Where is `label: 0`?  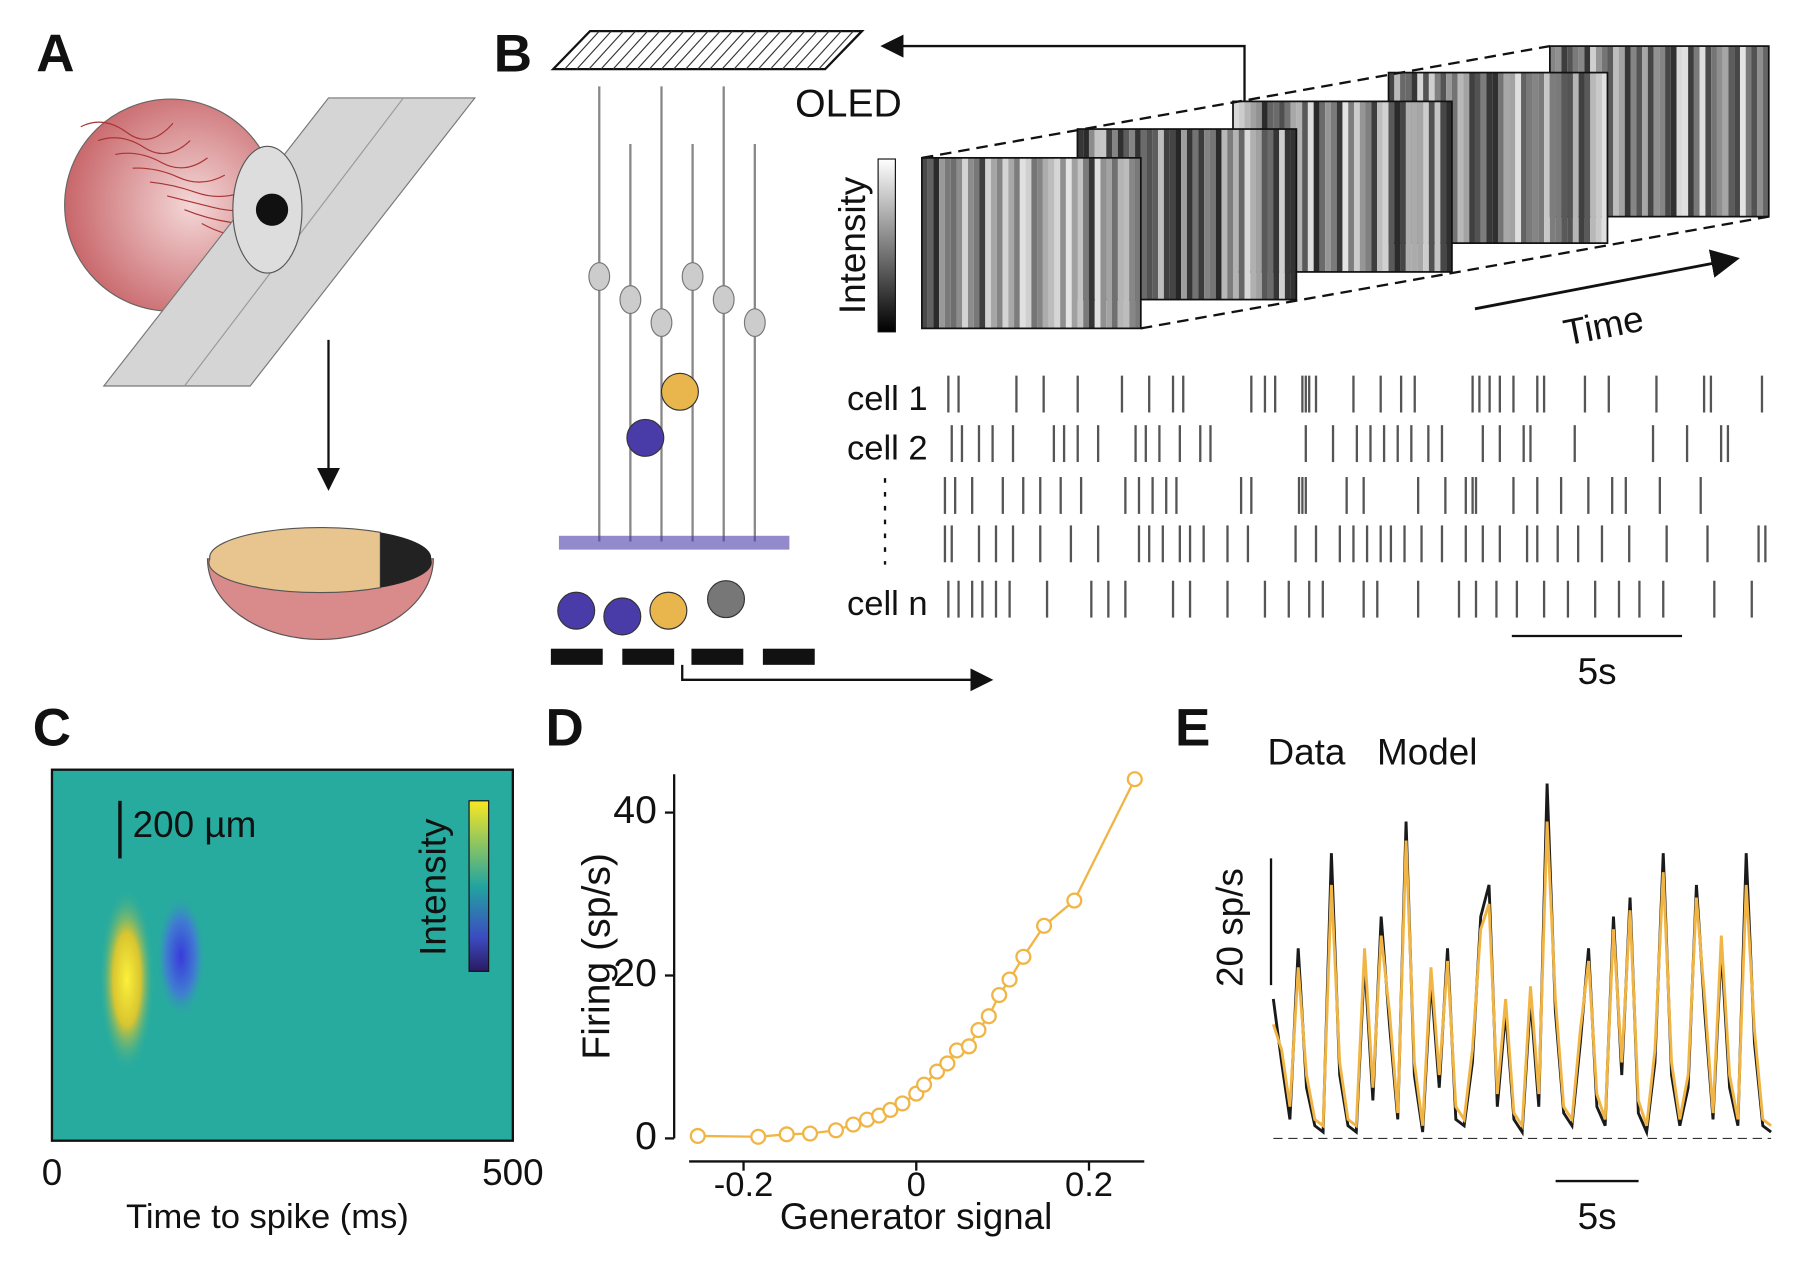 label: 0 is located at coordinates (916, 1185).